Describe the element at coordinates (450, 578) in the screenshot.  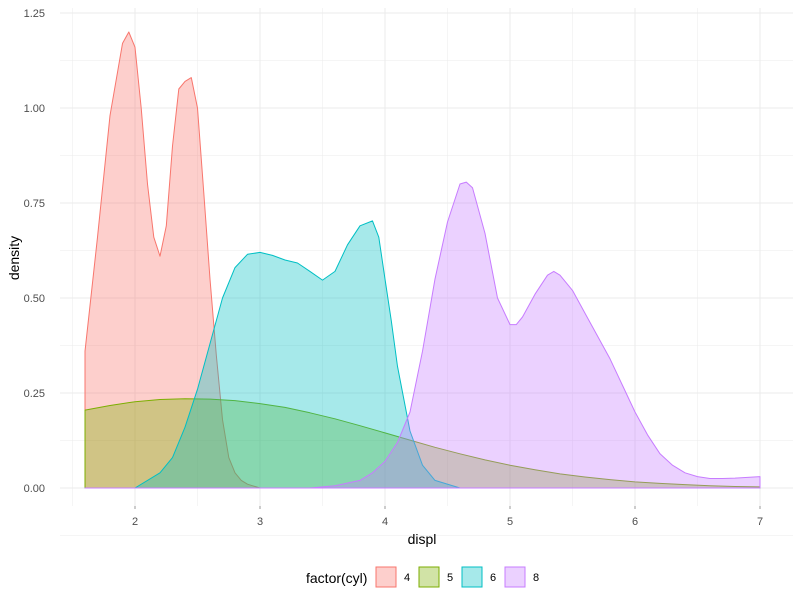
I see `legend-label-5: 5` at that location.